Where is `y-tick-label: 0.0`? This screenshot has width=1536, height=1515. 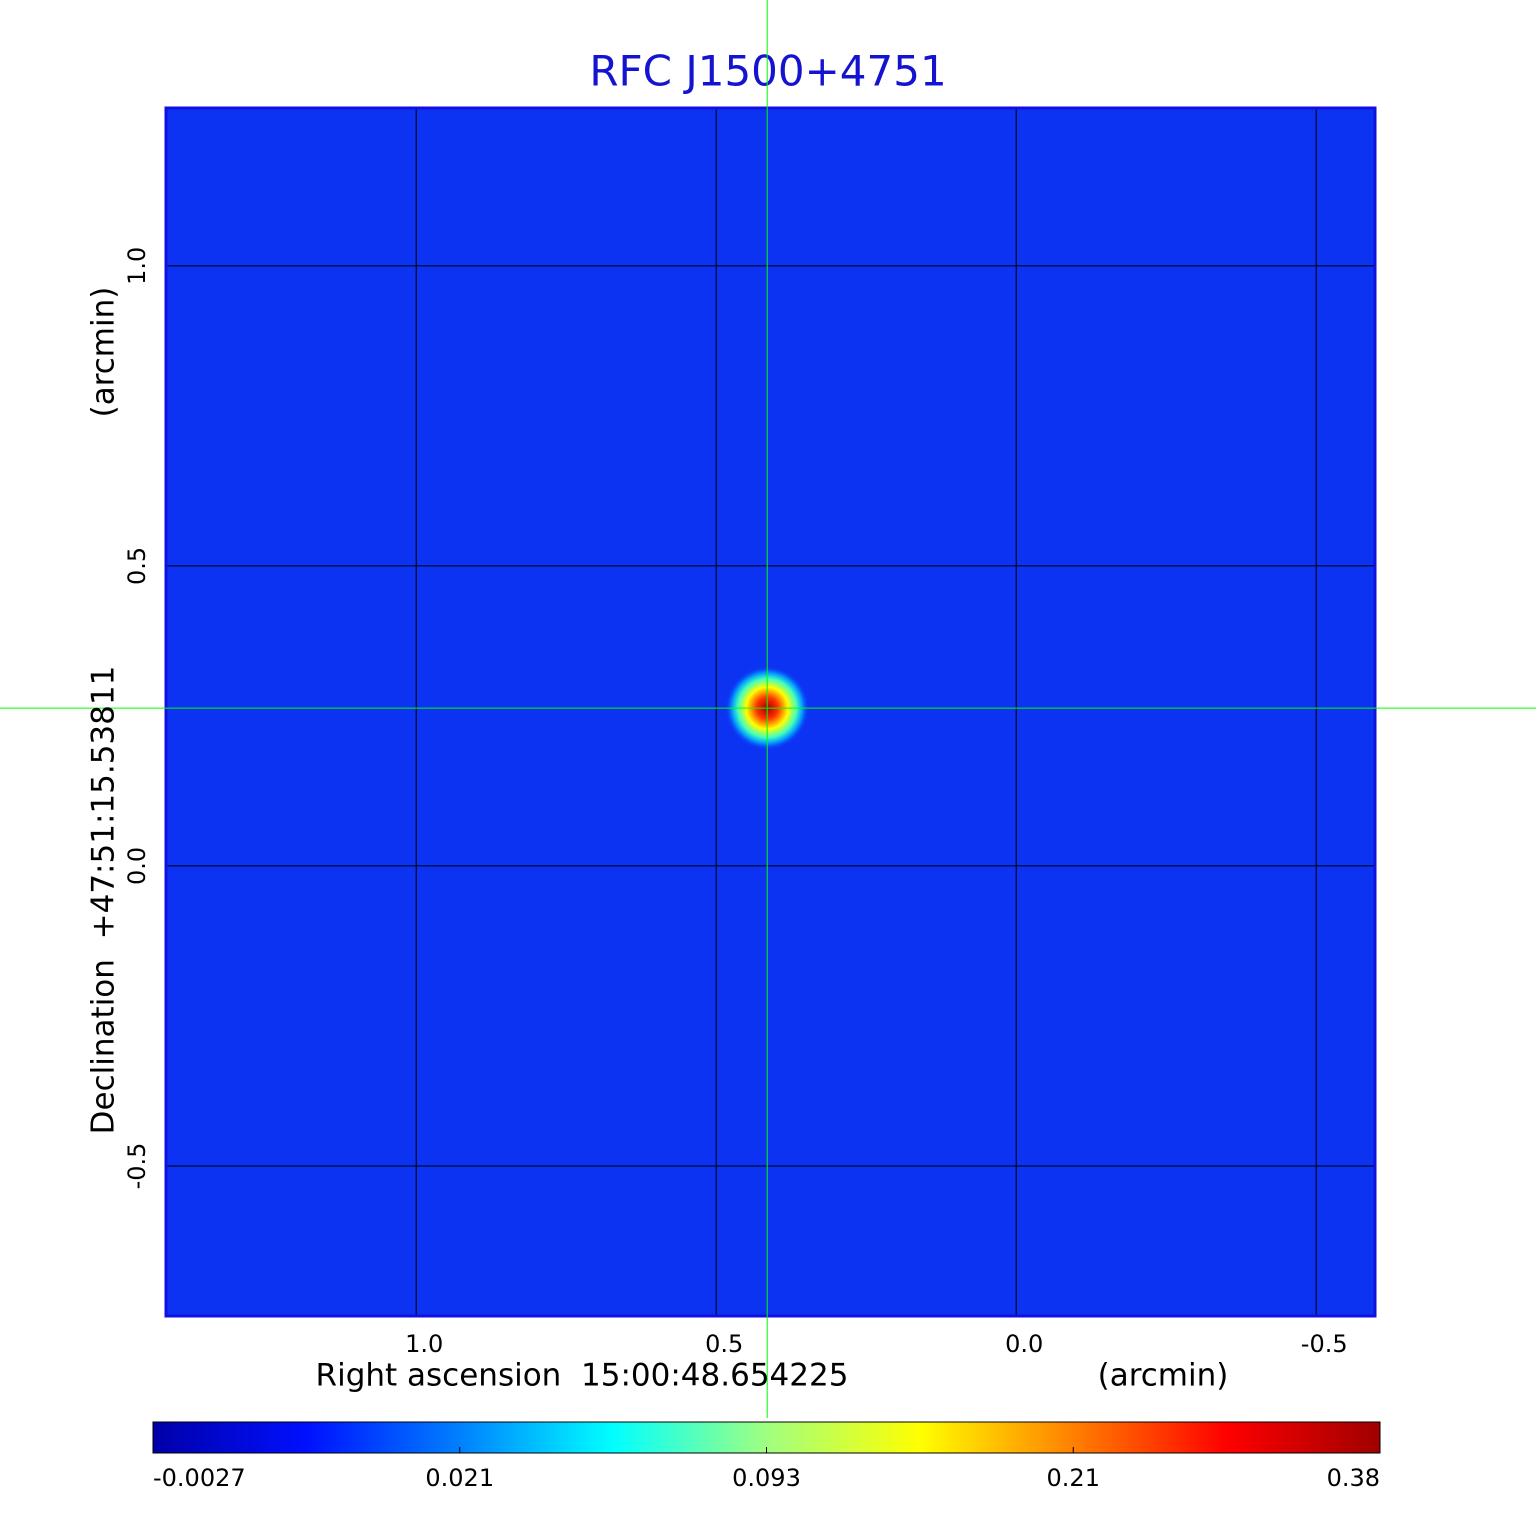
y-tick-label: 0.0 is located at coordinates (137, 866).